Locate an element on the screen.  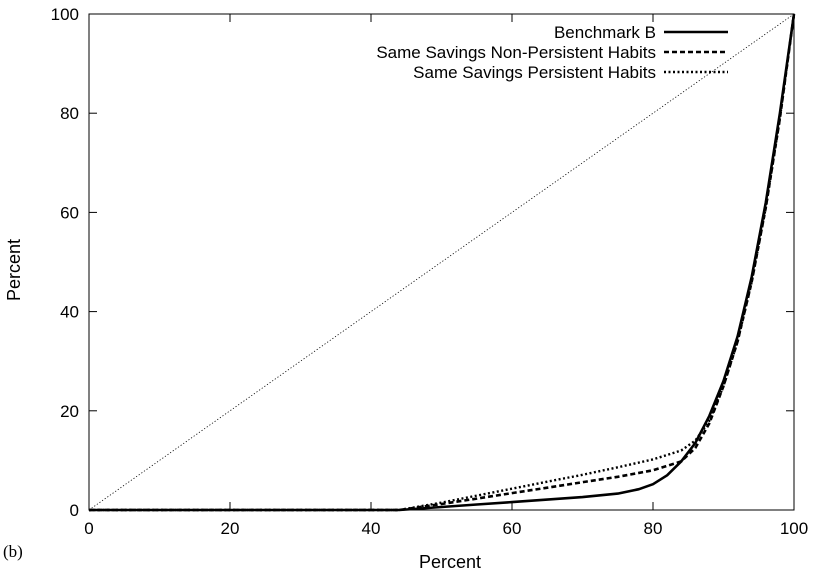
y-tick-label: 80 is located at coordinates (69, 113).